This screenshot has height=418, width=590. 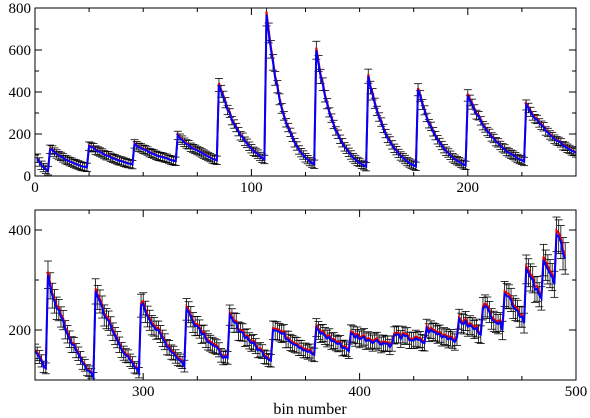 What do you see at coordinates (359, 392) in the screenshot?
I see `x-tick-label: 400` at bounding box center [359, 392].